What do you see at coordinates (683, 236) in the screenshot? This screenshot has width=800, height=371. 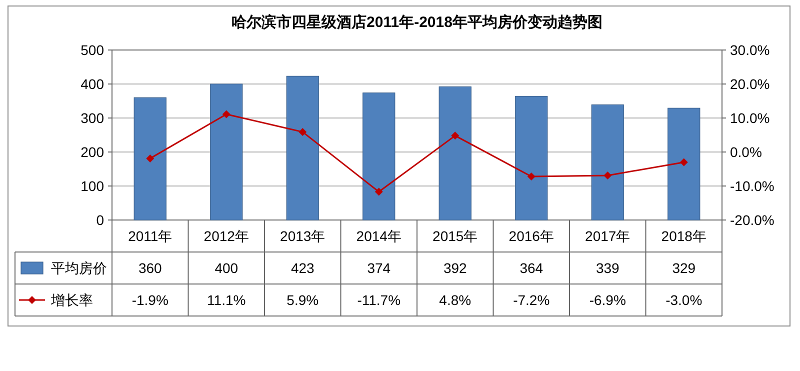 I see `x-tick-label: 2018年` at bounding box center [683, 236].